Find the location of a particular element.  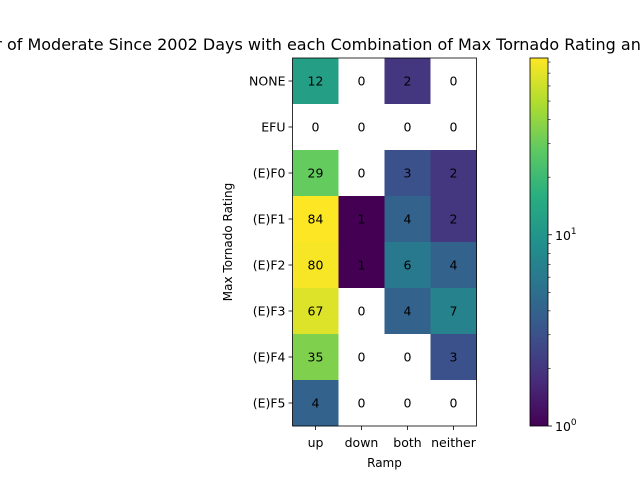

y-tick-label: EFU is located at coordinates (273, 127).